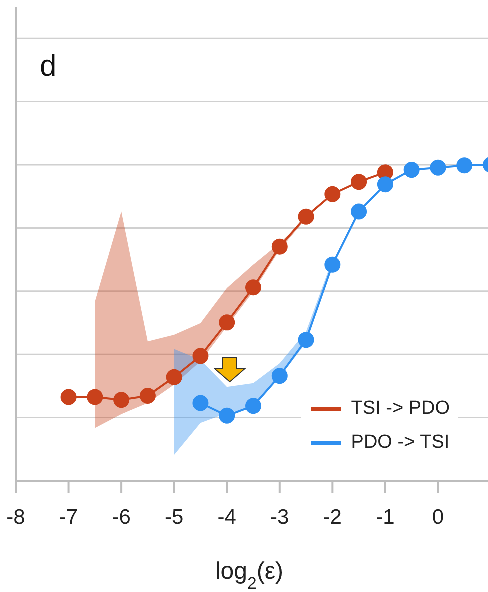  What do you see at coordinates (400, 443) in the screenshot?
I see `legend-label: PDO -> TSI` at bounding box center [400, 443].